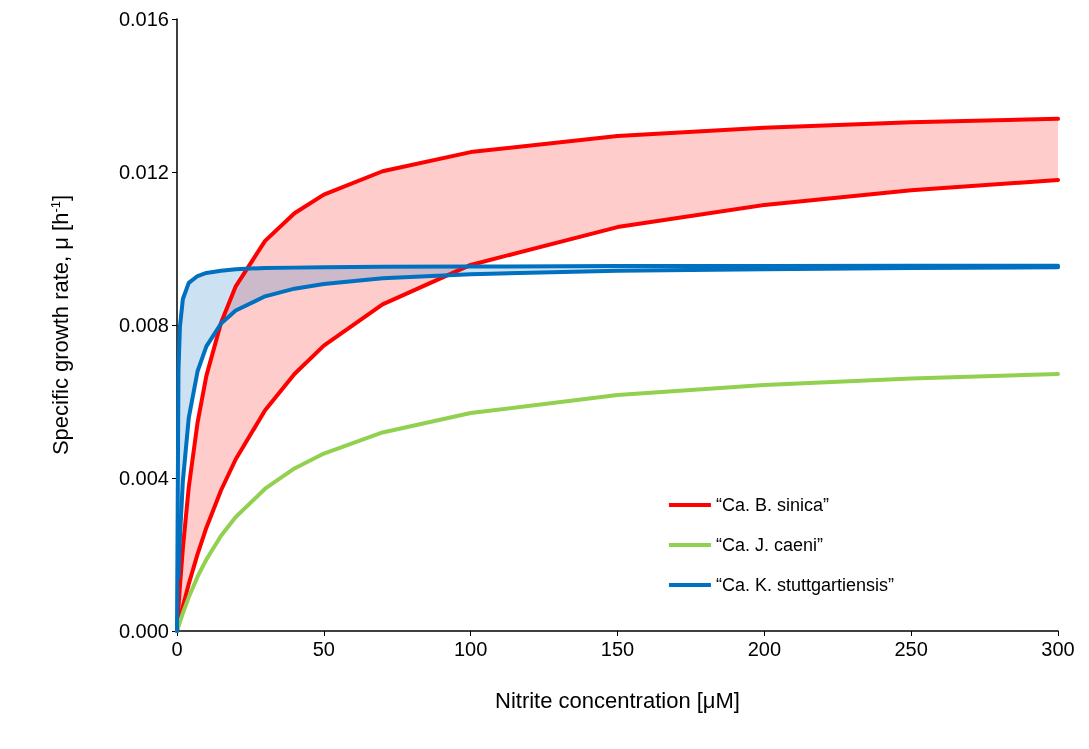  What do you see at coordinates (911, 649) in the screenshot?
I see `x-tick-label: 250` at bounding box center [911, 649].